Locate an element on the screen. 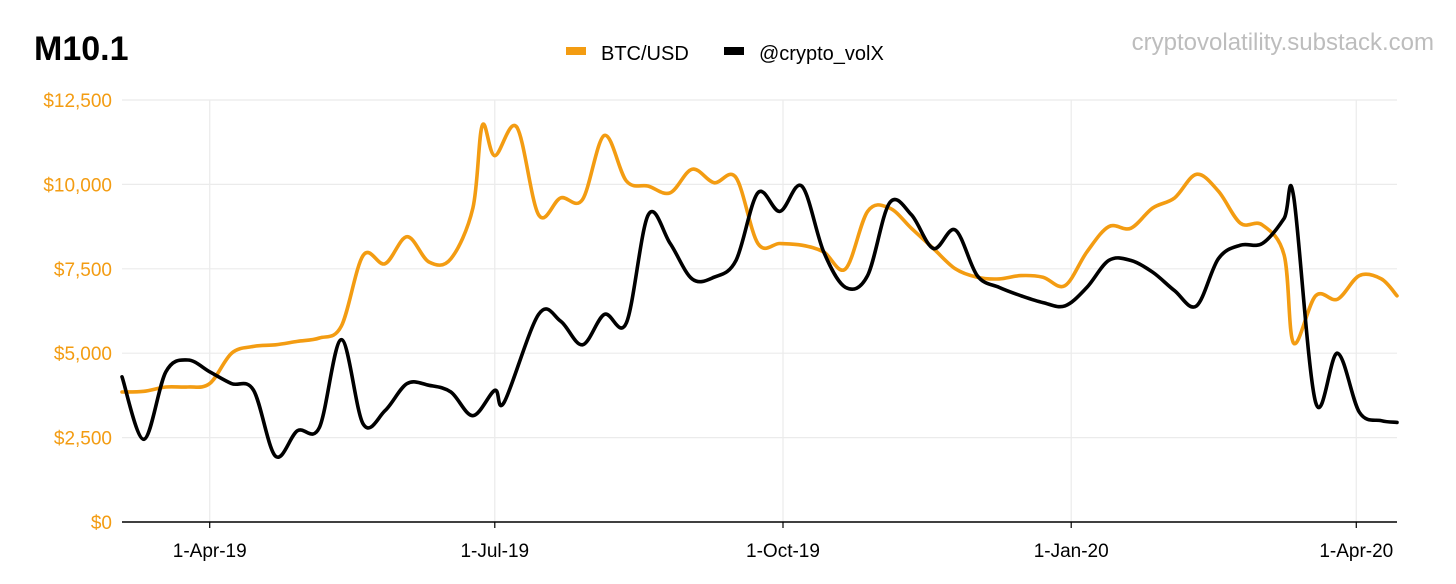 The image size is (1456, 584). y-tick-label: $12,500 is located at coordinates (77, 101).